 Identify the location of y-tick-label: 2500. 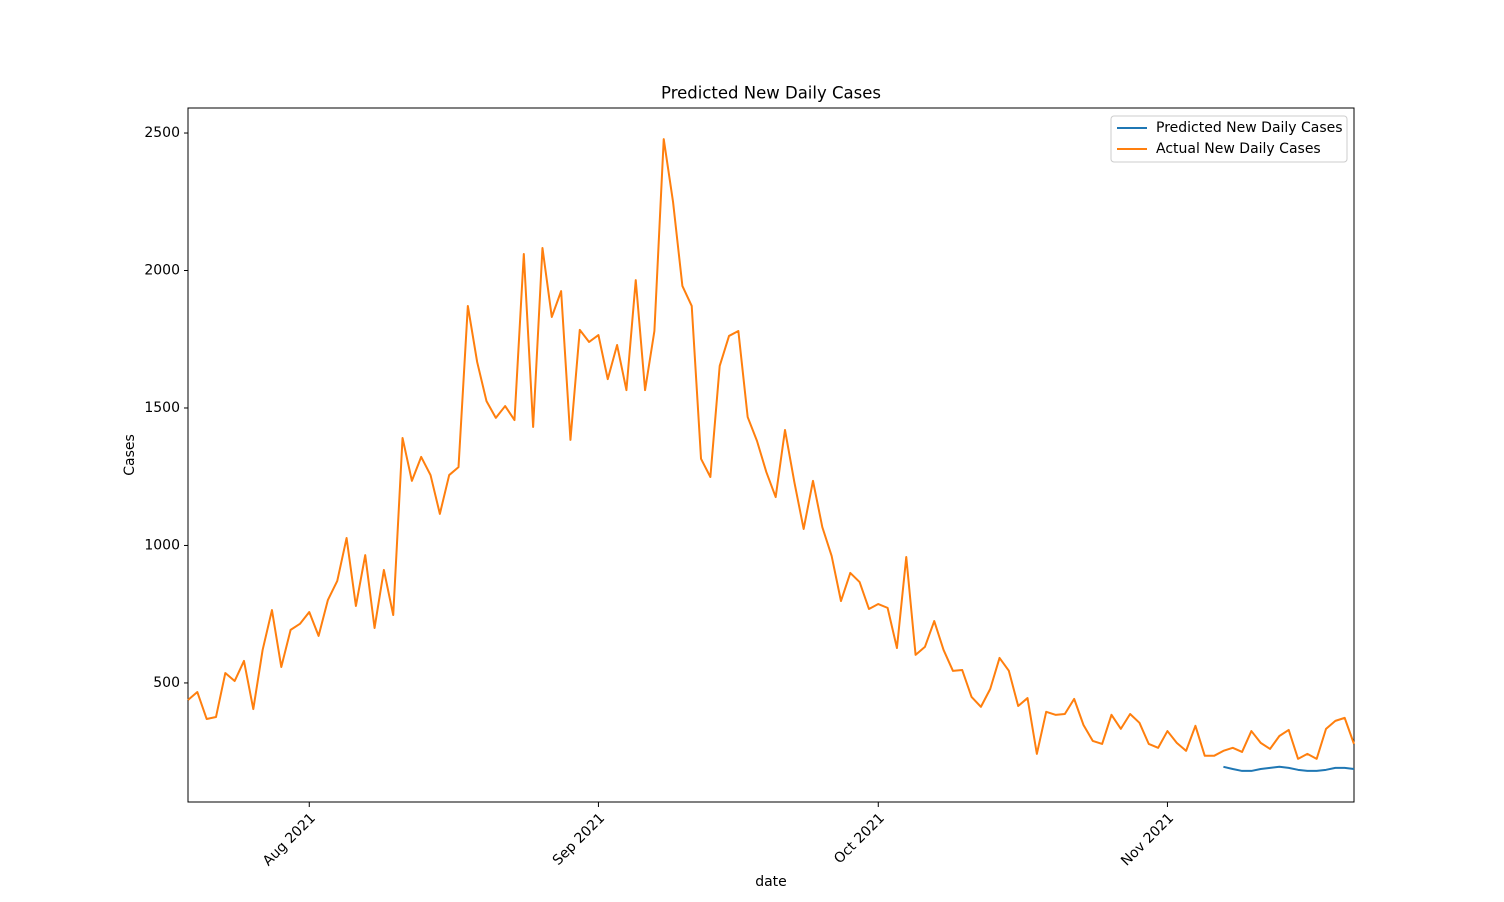
(162, 133).